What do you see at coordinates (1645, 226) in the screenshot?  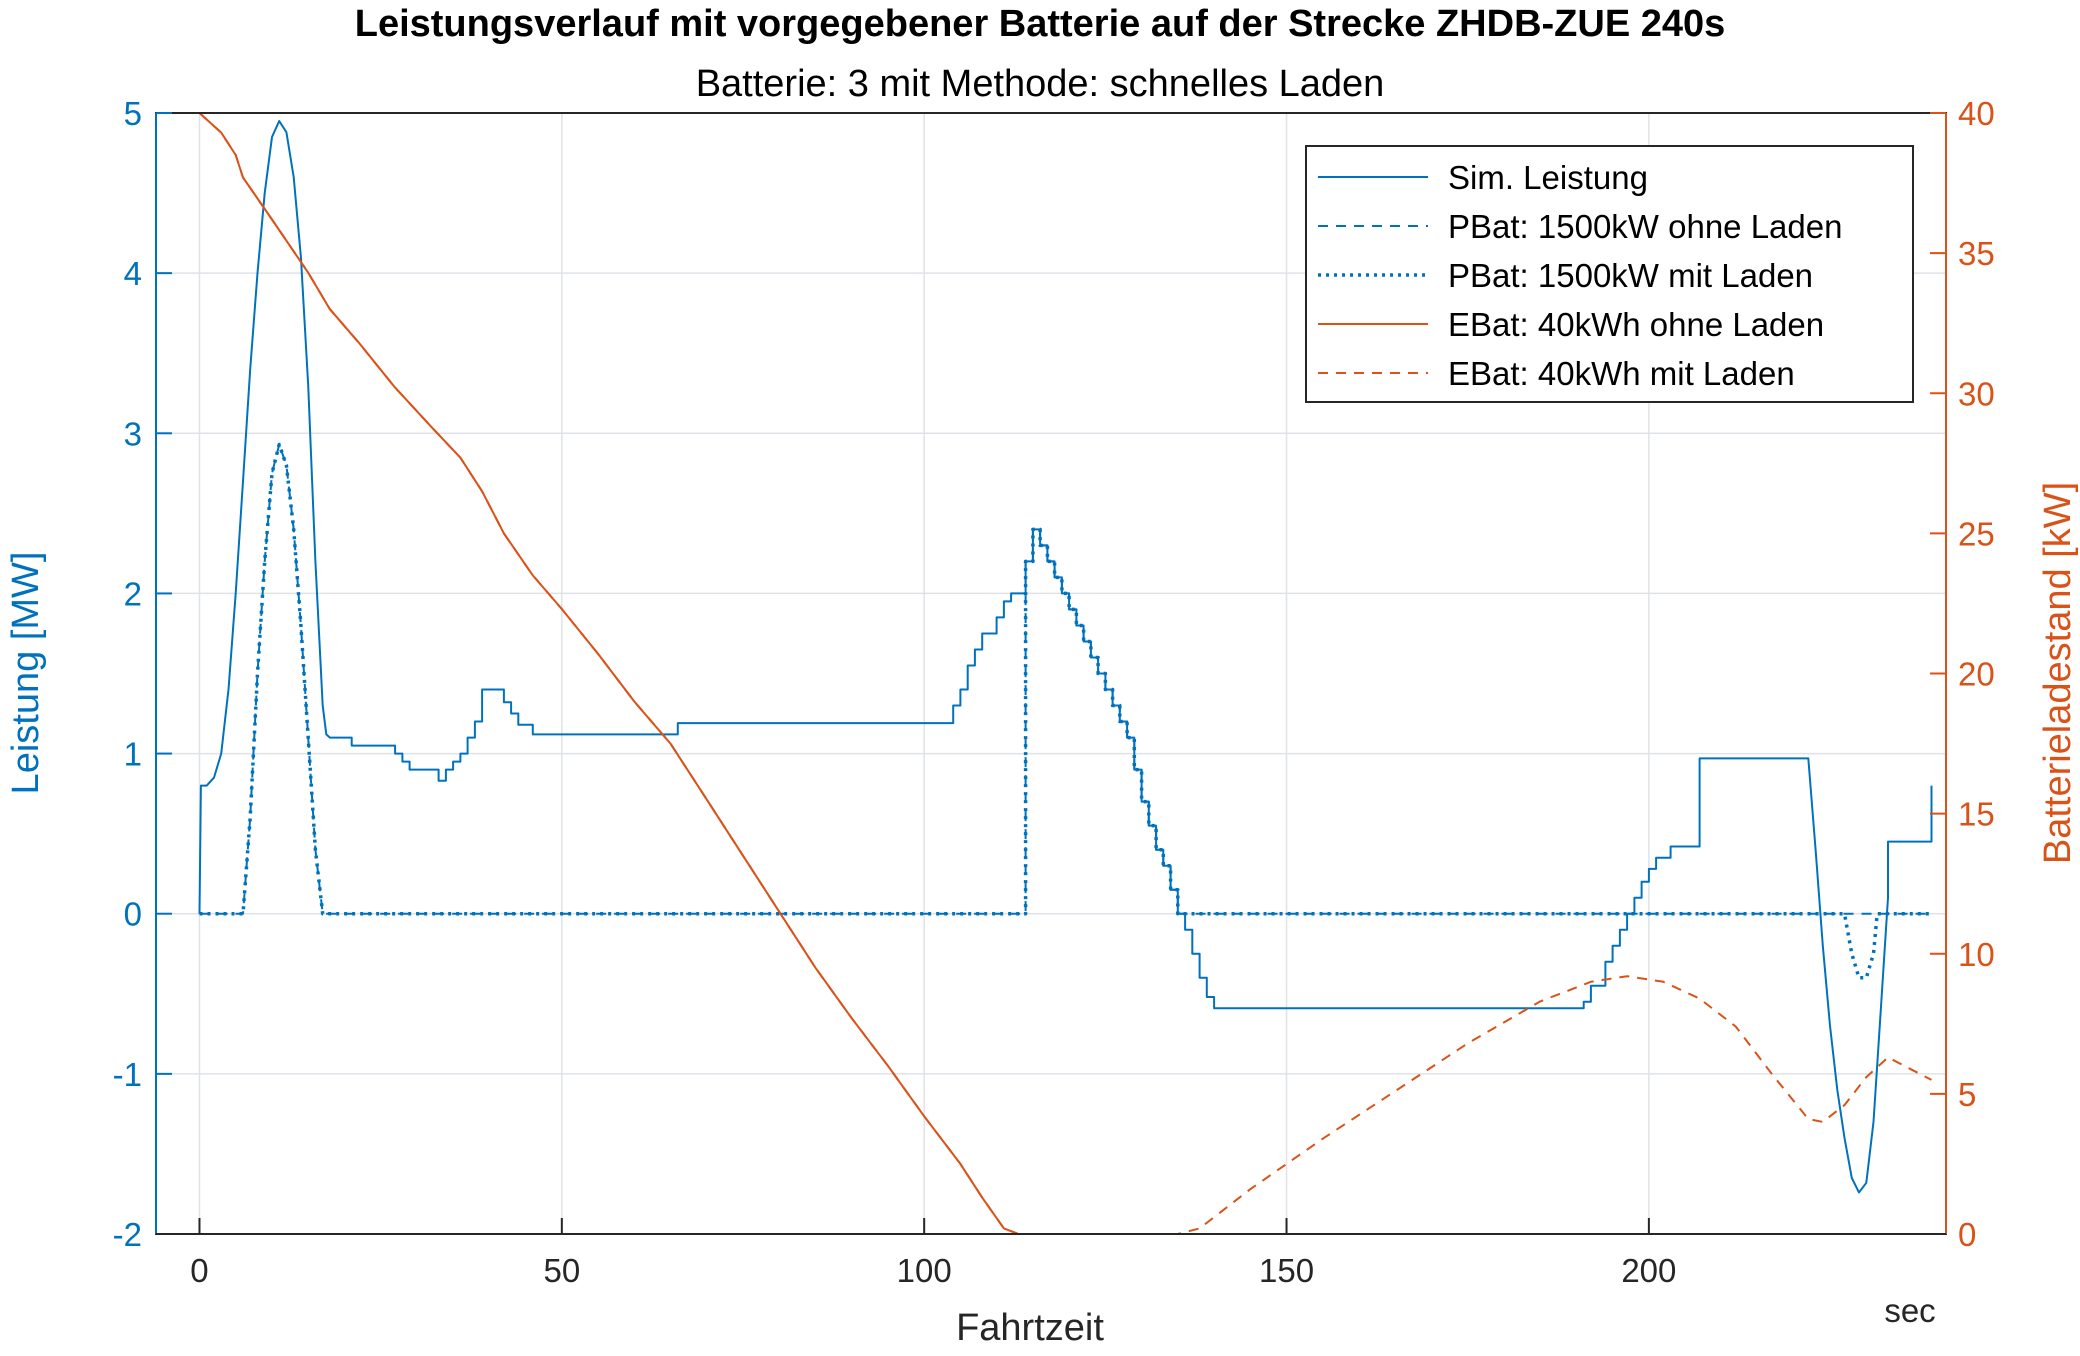 I see `legend-label: PBat: 1500kW ohne Laden` at bounding box center [1645, 226].